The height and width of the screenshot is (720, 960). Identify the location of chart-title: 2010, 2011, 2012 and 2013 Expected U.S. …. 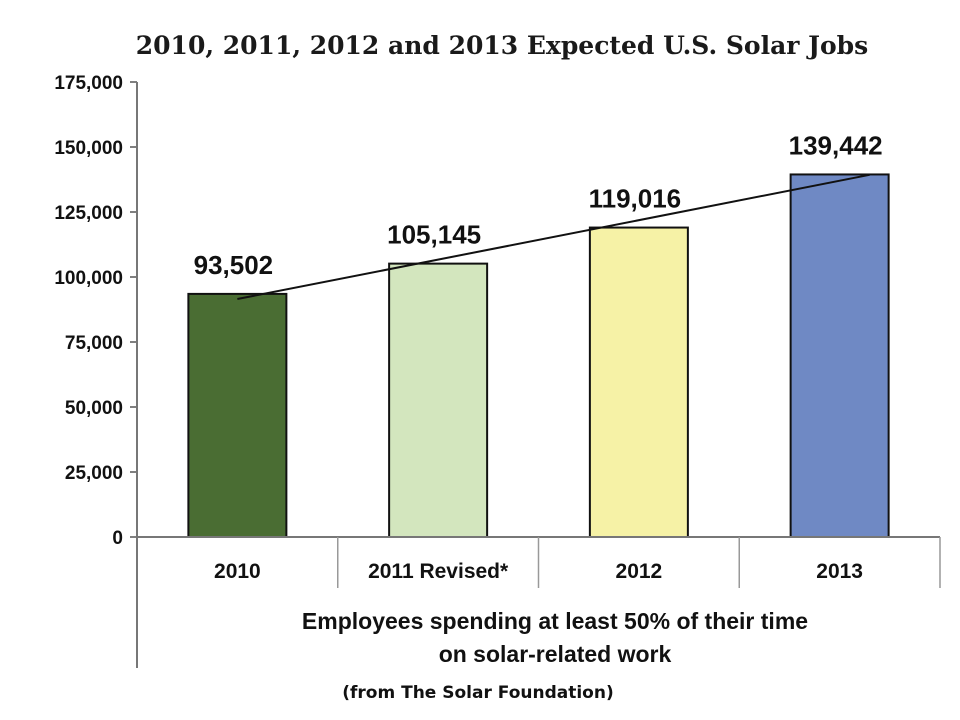
(502, 45).